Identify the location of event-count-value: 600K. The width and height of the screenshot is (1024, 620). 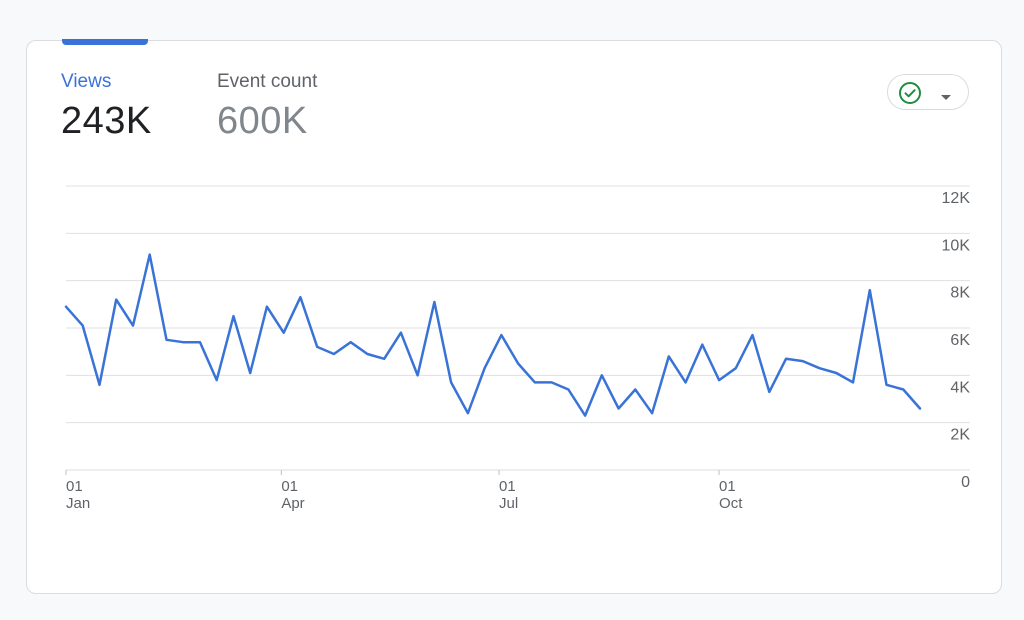
(262, 121).